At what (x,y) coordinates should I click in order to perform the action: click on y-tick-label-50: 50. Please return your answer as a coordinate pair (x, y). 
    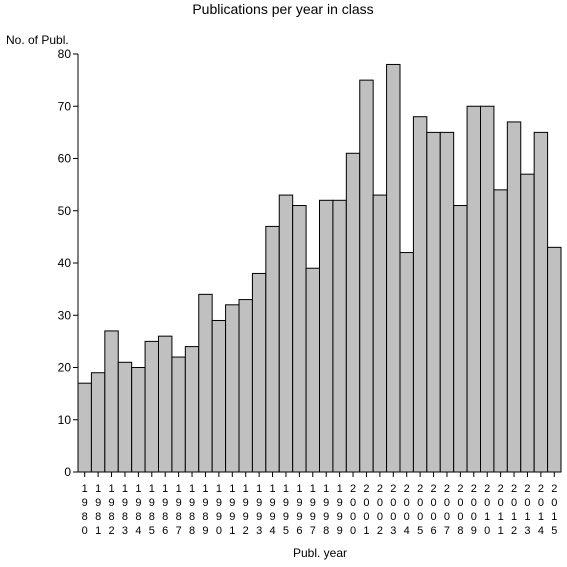
    Looking at the image, I should click on (65, 211).